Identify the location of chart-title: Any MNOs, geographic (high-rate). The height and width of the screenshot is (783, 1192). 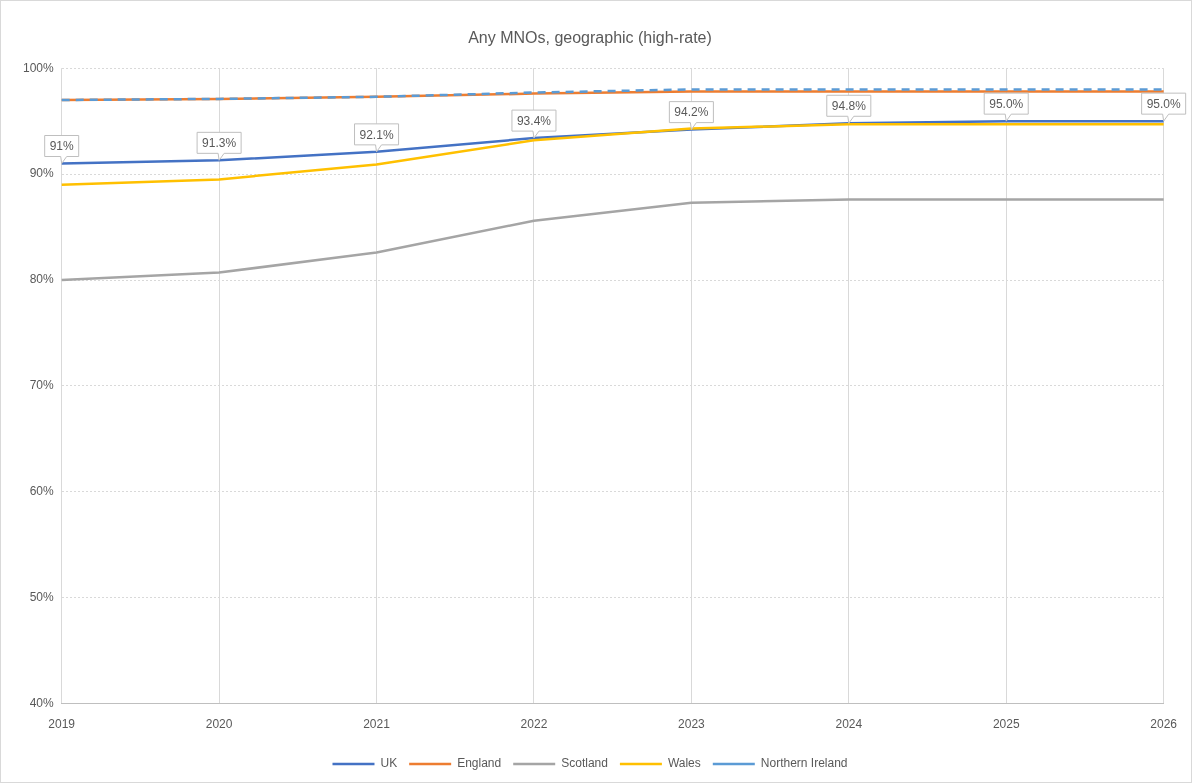
(590, 38).